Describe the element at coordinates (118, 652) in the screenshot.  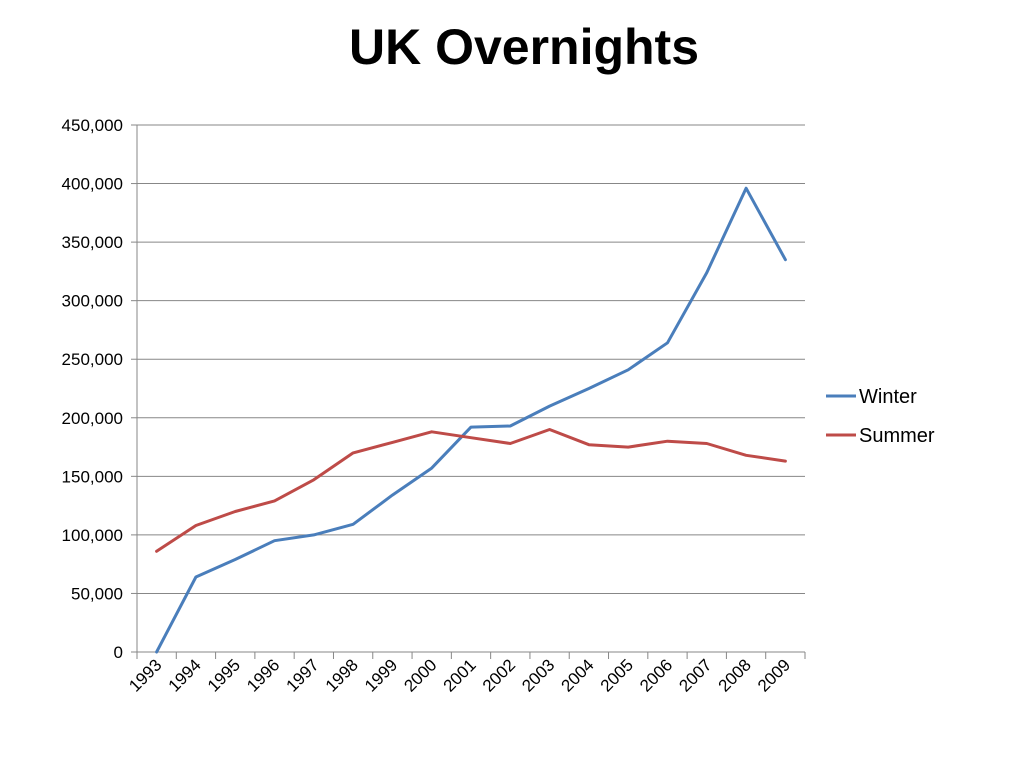
I see `y-tick-label: 0` at that location.